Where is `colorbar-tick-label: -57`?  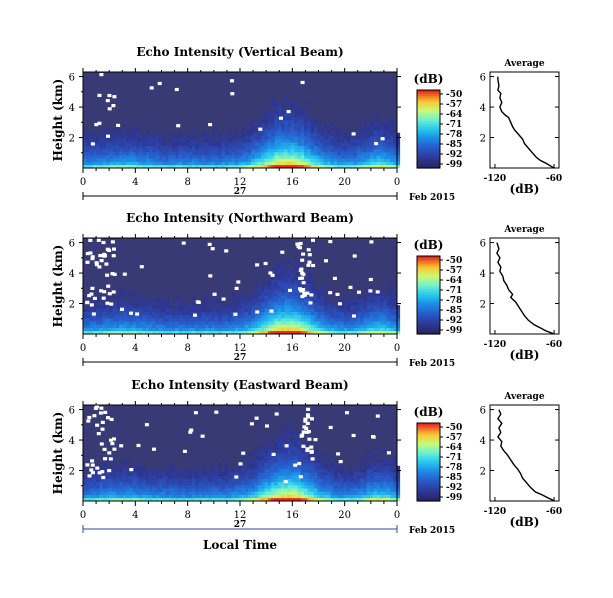
colorbar-tick-label: -57 is located at coordinates (454, 105).